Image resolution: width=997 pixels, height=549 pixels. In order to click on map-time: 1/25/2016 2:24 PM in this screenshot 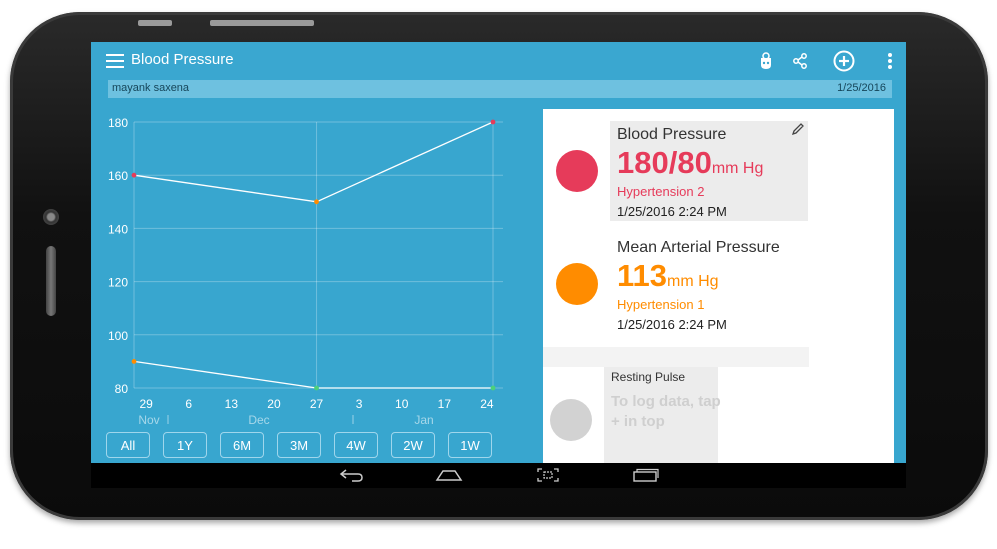, I will do `click(672, 324)`.